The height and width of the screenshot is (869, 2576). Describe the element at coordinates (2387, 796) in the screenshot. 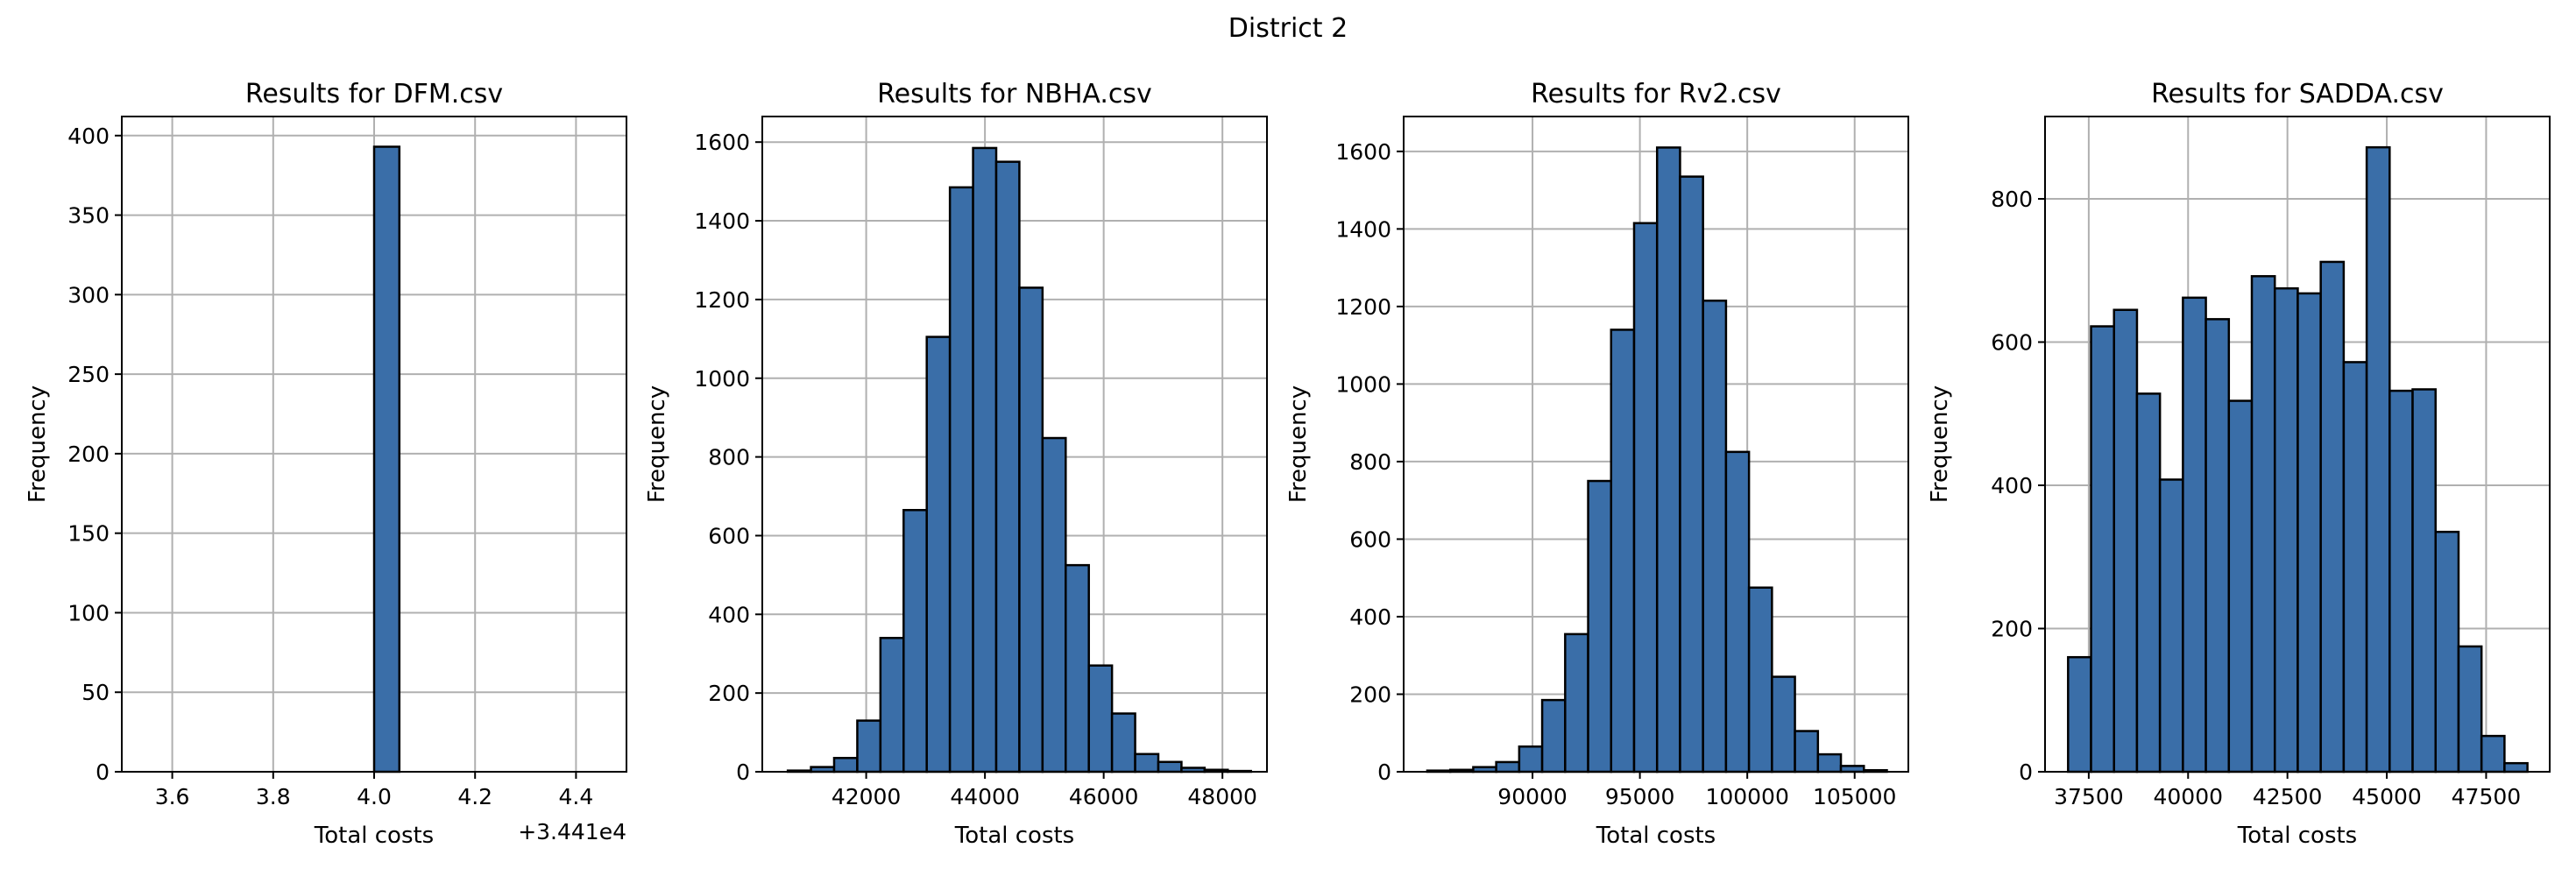

I see `x-tick-label: 45000` at that location.